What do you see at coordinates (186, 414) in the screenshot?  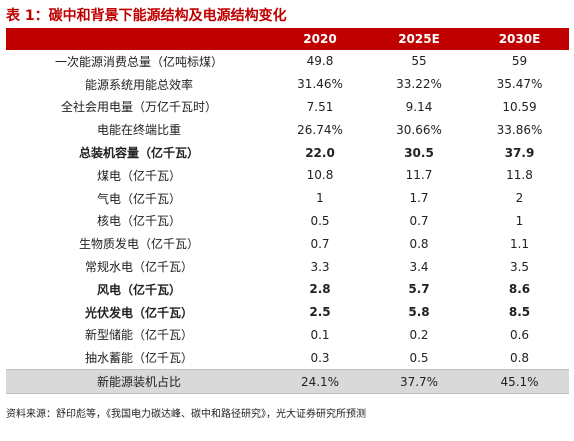 I see `source-note: 资料来源：舒印彪等，《我国电力碳达峰、碳中和路径研究》，光大证券研究所预测` at bounding box center [186, 414].